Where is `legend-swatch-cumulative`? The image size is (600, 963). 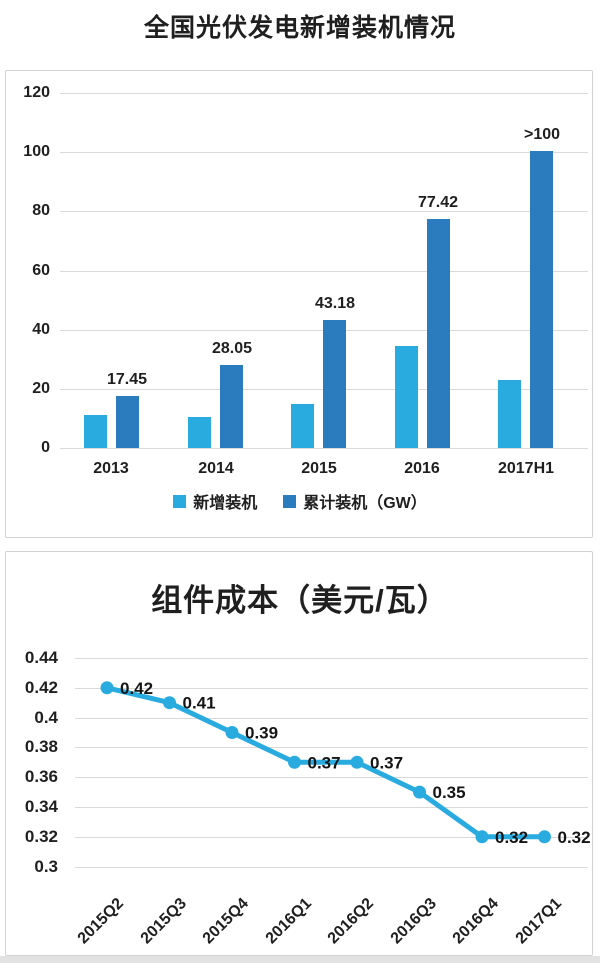 legend-swatch-cumulative is located at coordinates (290, 501).